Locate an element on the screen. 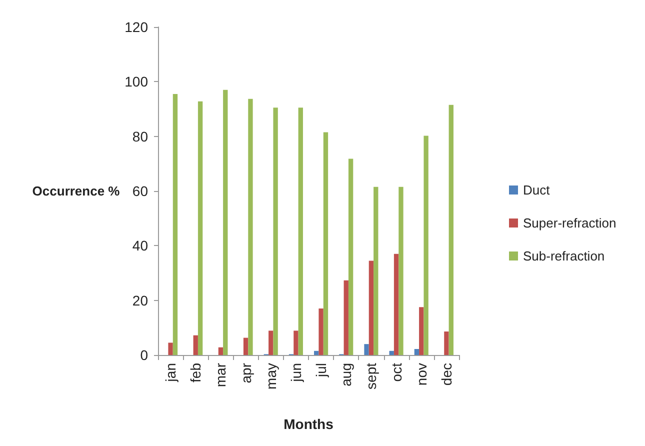 The image size is (645, 446). x-tick-label: mar is located at coordinates (220, 375).